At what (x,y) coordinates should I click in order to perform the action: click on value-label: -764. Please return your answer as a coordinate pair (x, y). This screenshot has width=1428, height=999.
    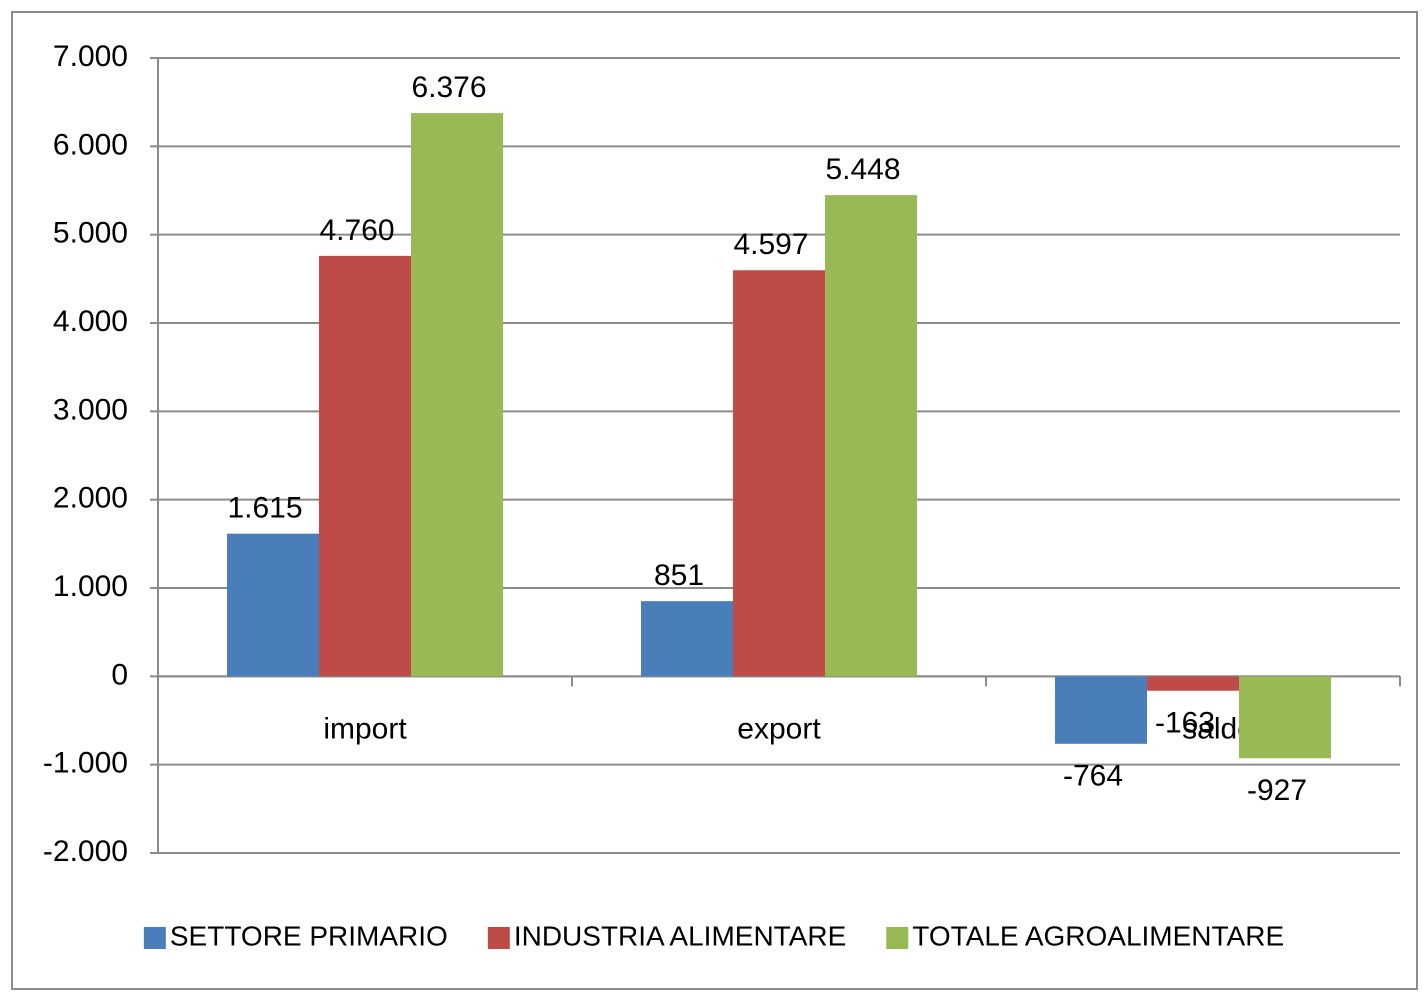
    Looking at the image, I should click on (1093, 776).